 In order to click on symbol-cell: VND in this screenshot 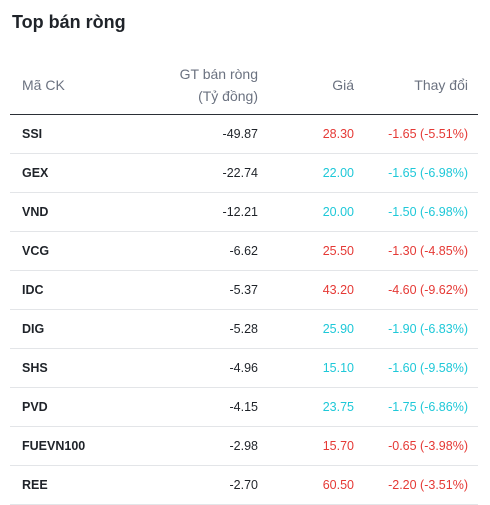, I will do `click(64, 212)`.